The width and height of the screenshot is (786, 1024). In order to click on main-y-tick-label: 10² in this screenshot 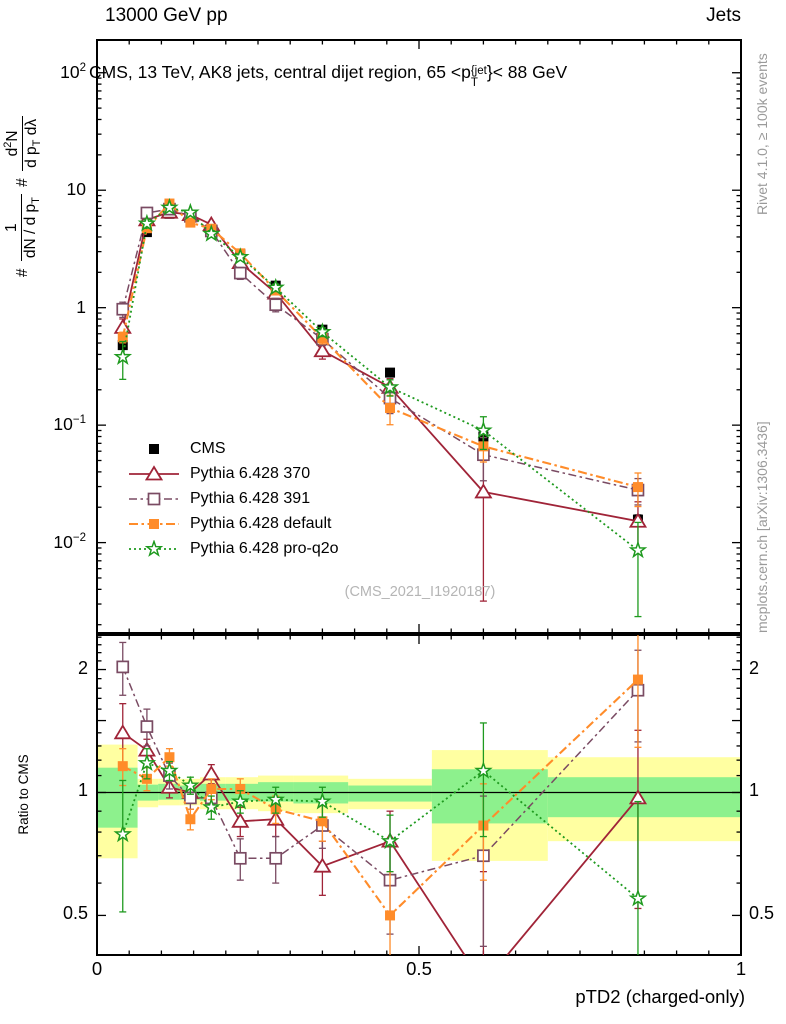, I will do `click(73, 71)`.